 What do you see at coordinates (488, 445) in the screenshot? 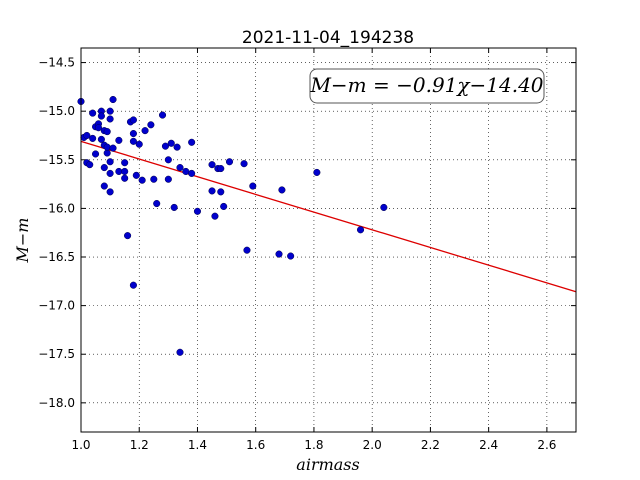
I see `x-tick-label: 2.4` at bounding box center [488, 445].